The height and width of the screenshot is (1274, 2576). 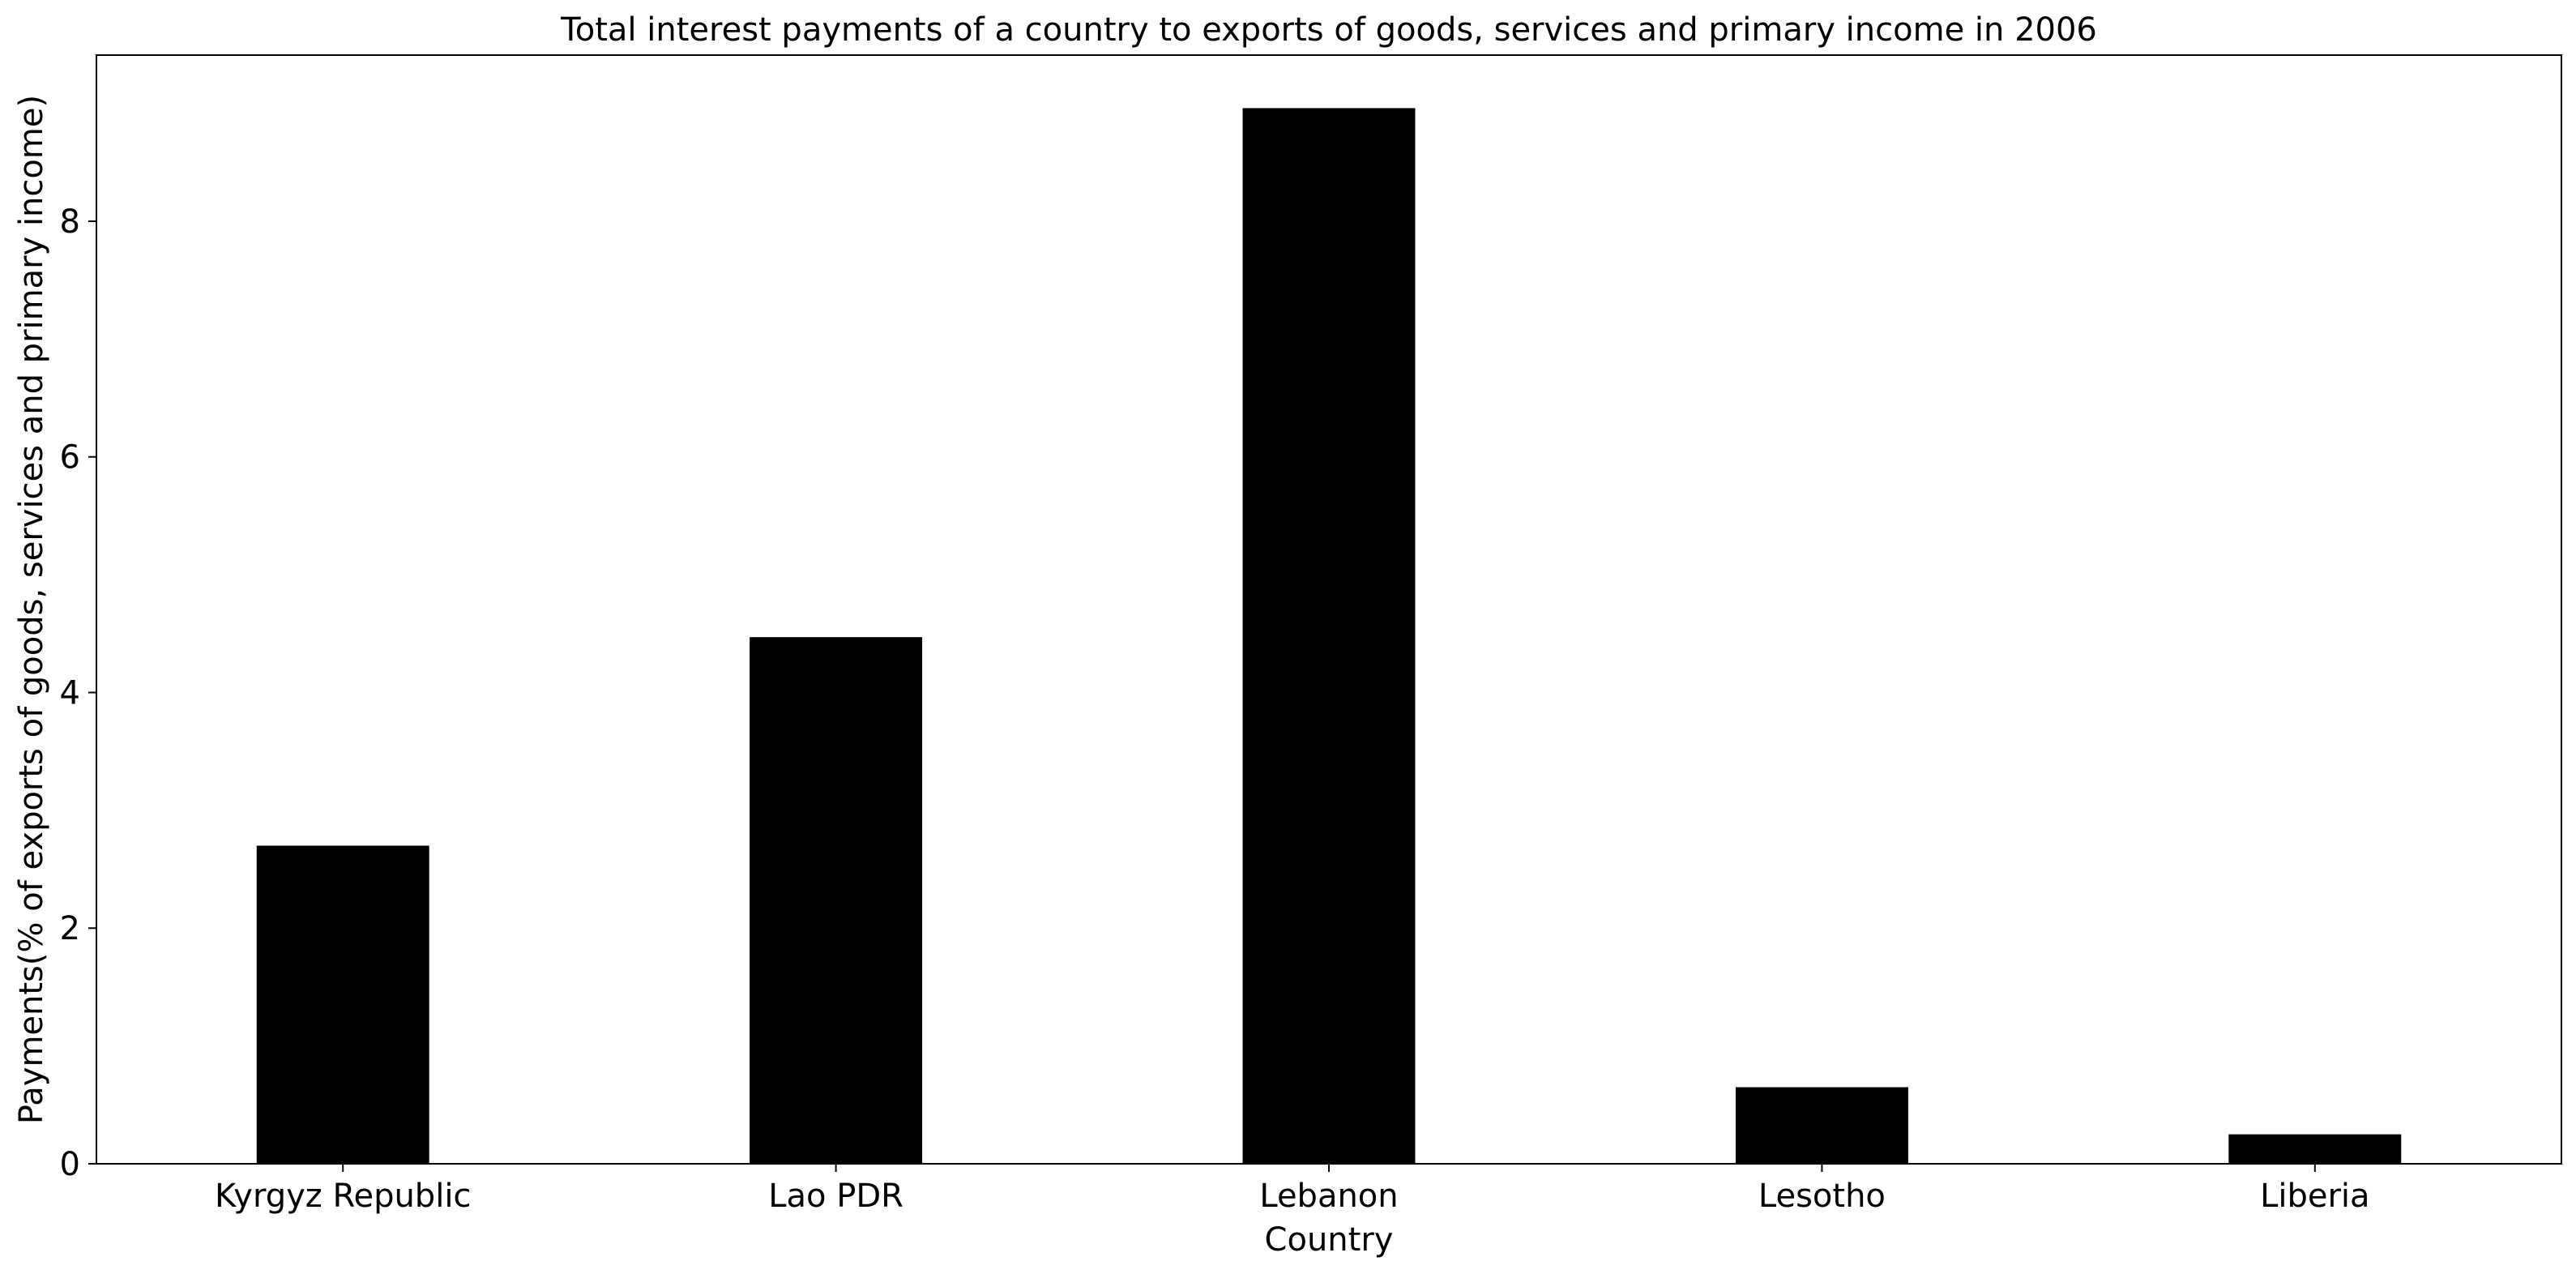 I want to click on bar-lao-pdr, so click(x=836, y=901).